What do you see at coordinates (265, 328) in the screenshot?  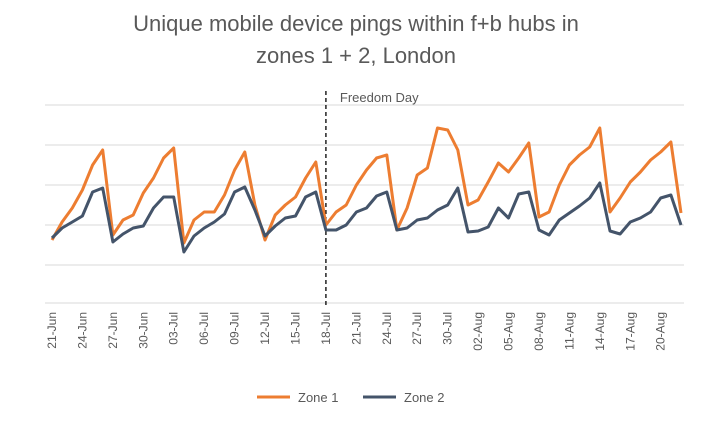 I see `x-tick-label: 12-Jul` at bounding box center [265, 328].